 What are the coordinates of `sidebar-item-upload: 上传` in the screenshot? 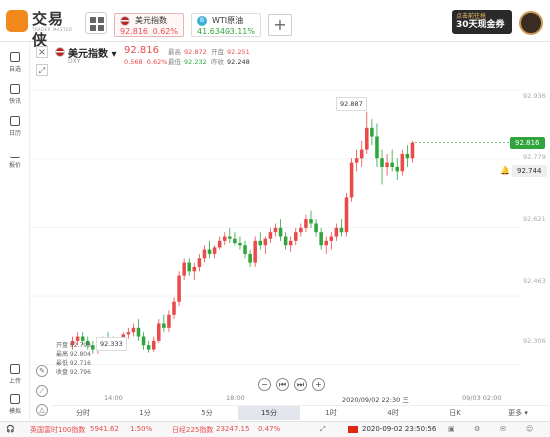 It's located at (15, 374).